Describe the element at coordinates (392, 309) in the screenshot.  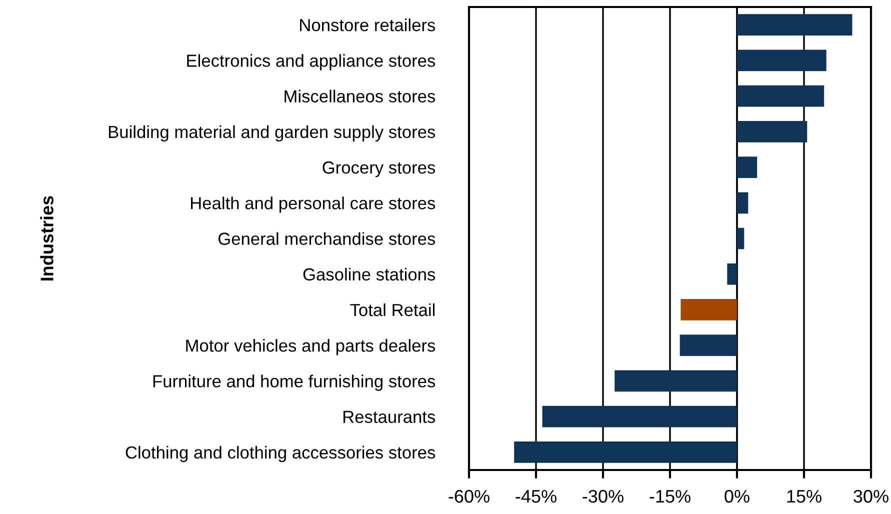
I see `y-tick-label: Total Retail` at that location.